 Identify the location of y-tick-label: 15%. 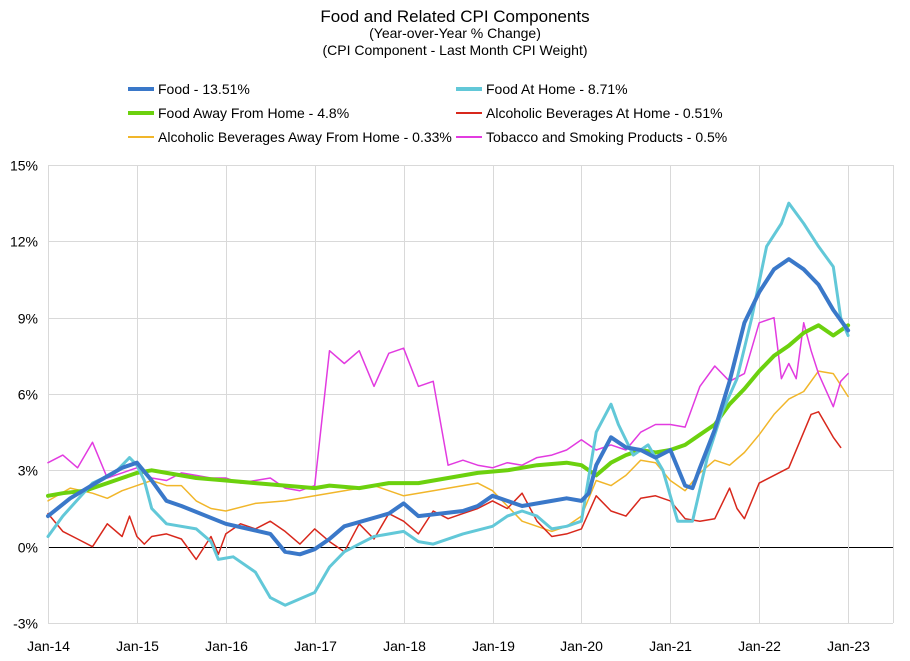
(24, 166).